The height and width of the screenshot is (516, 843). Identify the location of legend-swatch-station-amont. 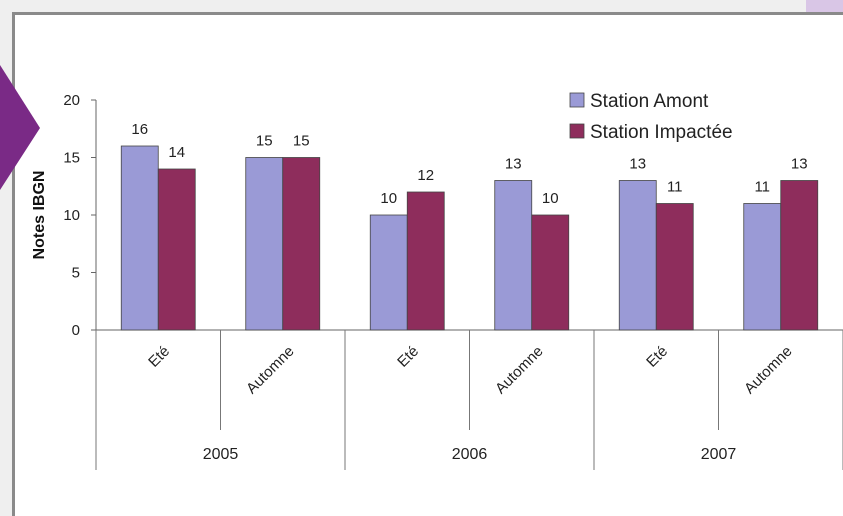
(577, 100).